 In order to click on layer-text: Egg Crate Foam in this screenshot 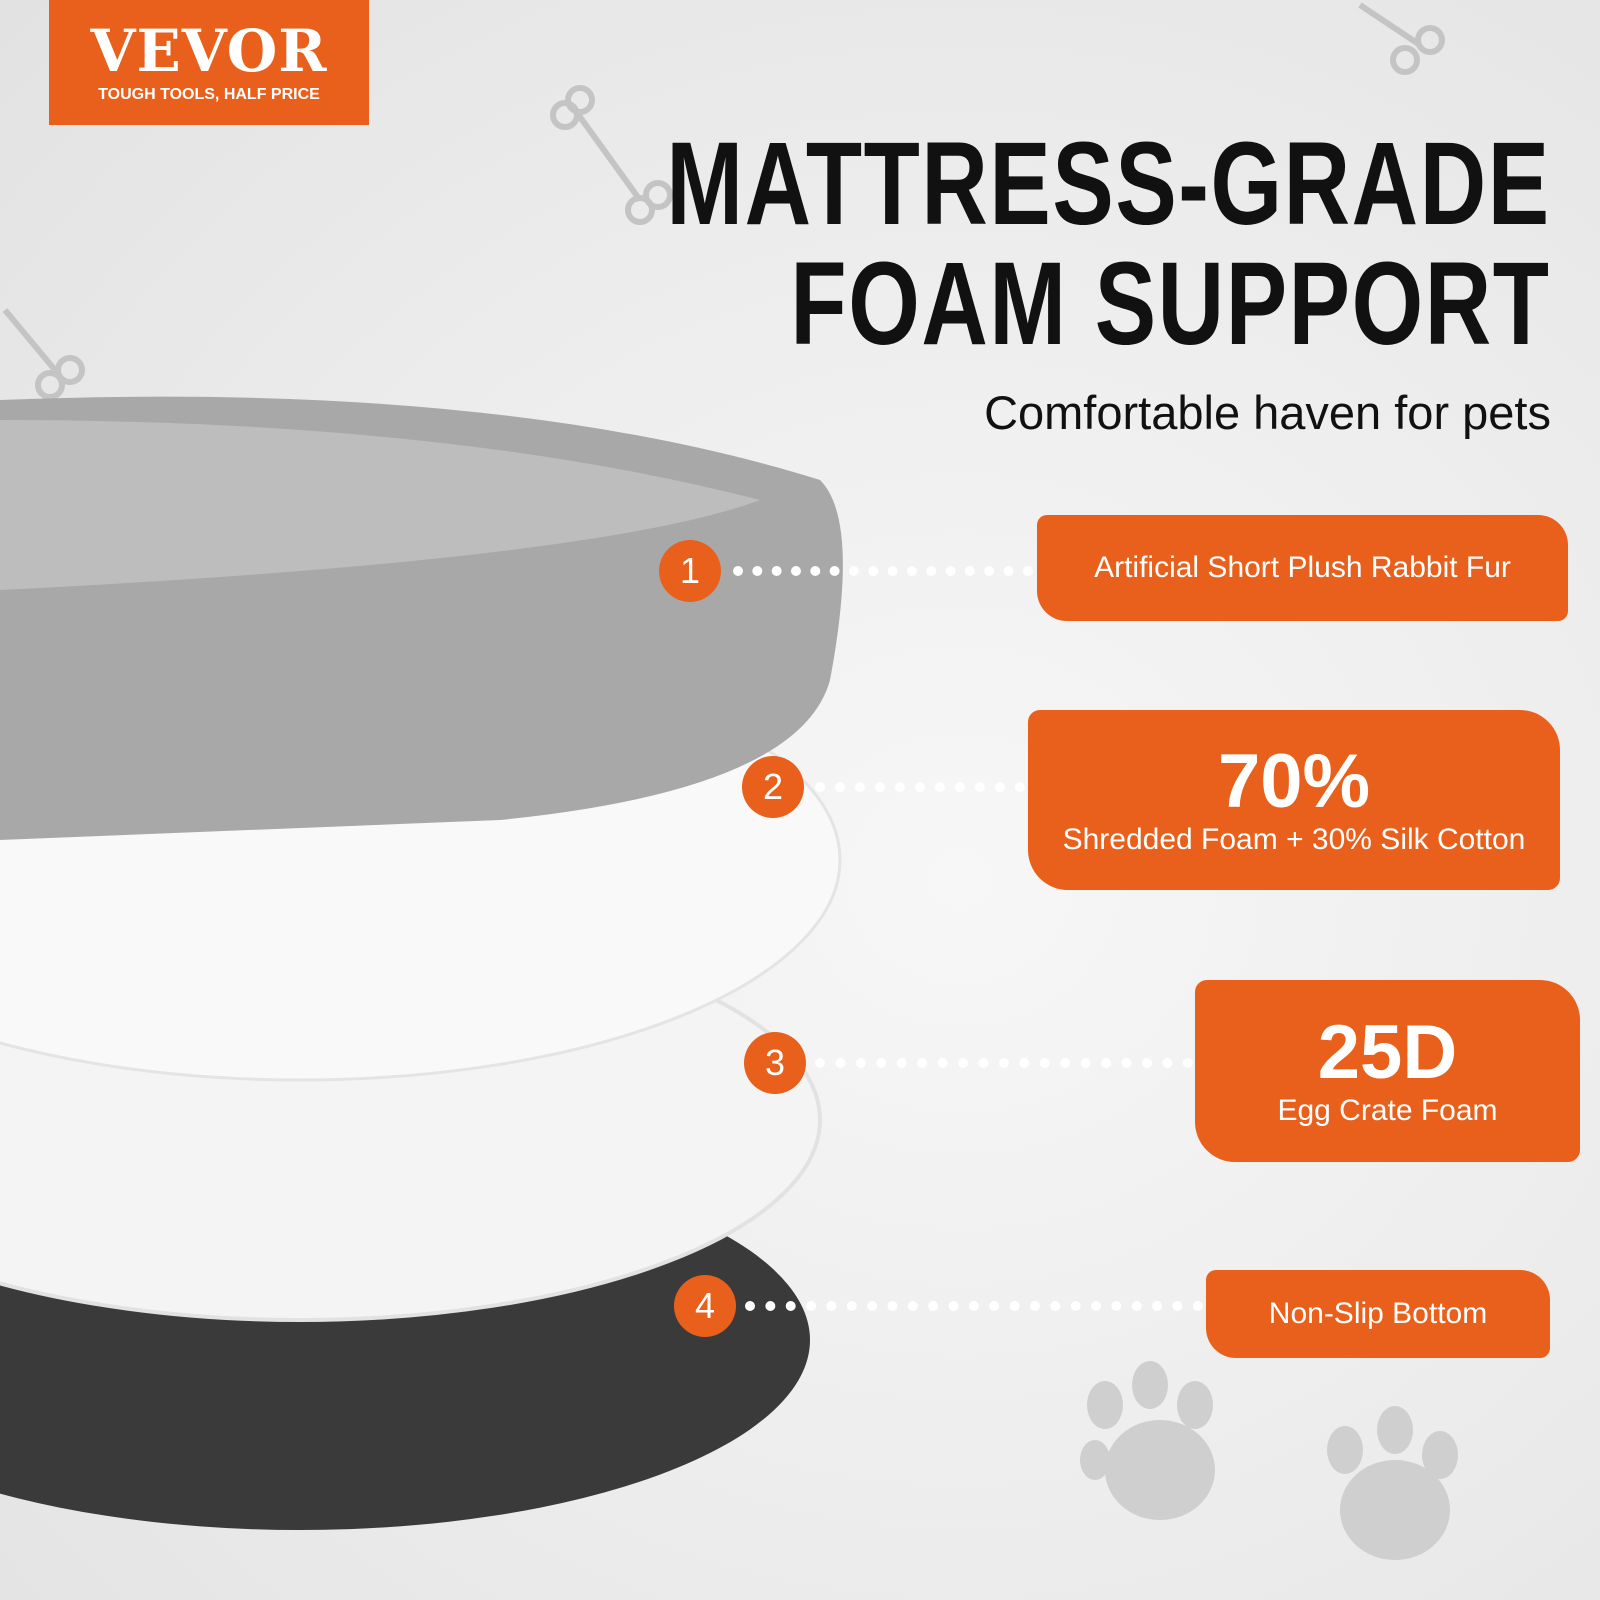, I will do `click(1387, 1110)`.